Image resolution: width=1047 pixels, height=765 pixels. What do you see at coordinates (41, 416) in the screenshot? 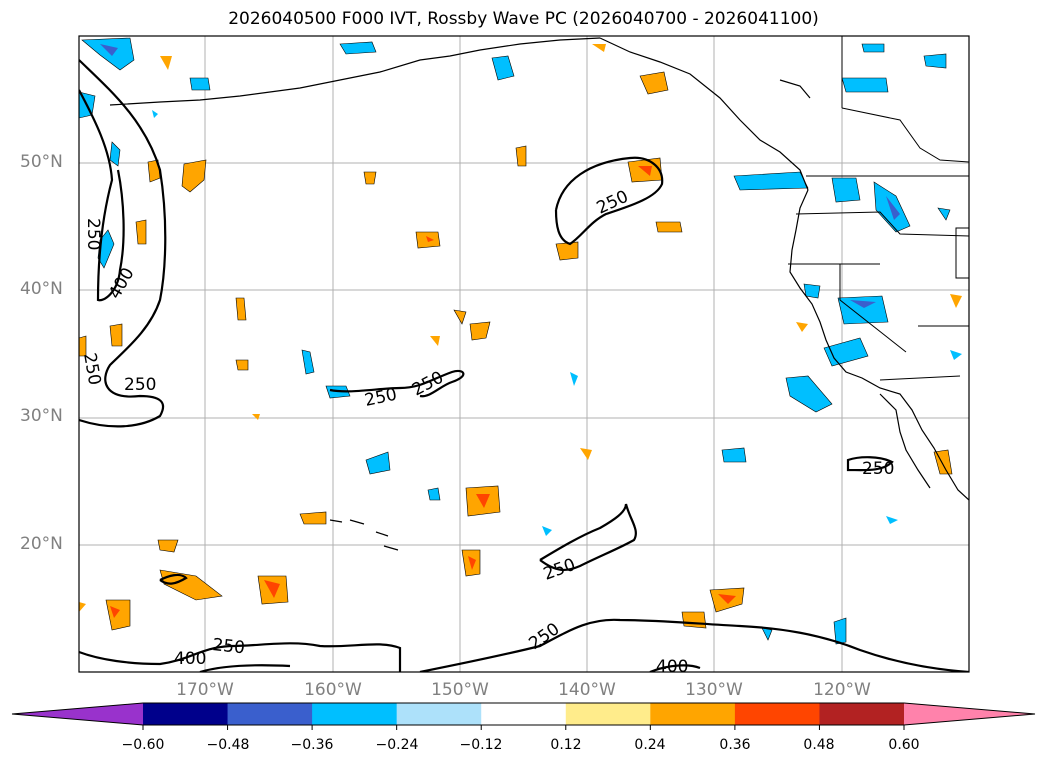
I see `lat-label: 30°N` at bounding box center [41, 416].